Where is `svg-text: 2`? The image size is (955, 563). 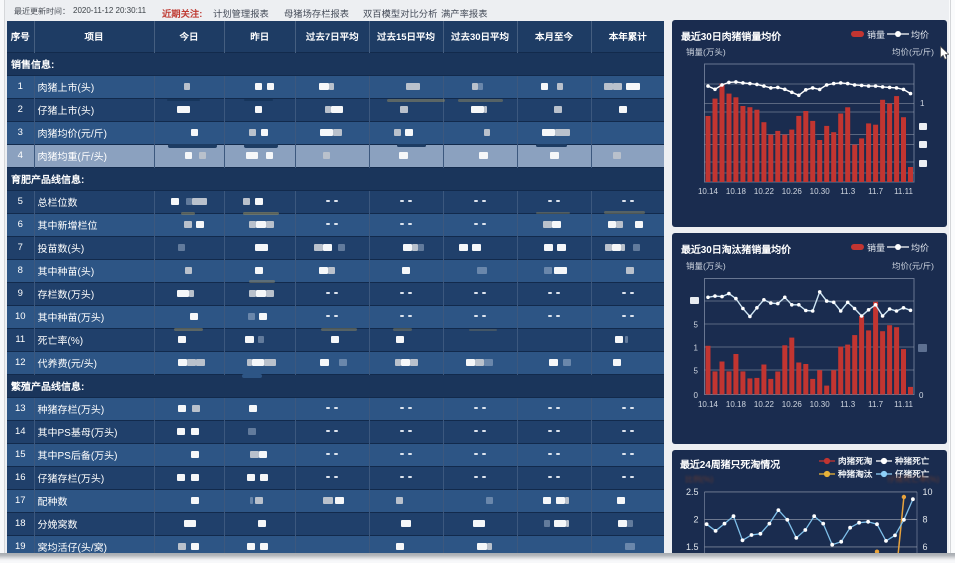 svg-text: 2 is located at coordinates (695, 519).